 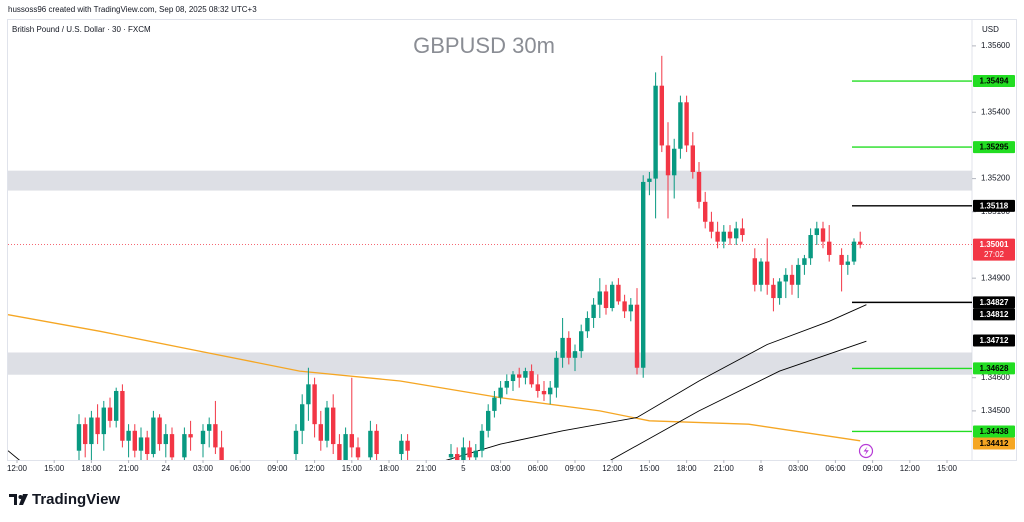 I want to click on level-label: 1.35295, so click(x=994, y=147).